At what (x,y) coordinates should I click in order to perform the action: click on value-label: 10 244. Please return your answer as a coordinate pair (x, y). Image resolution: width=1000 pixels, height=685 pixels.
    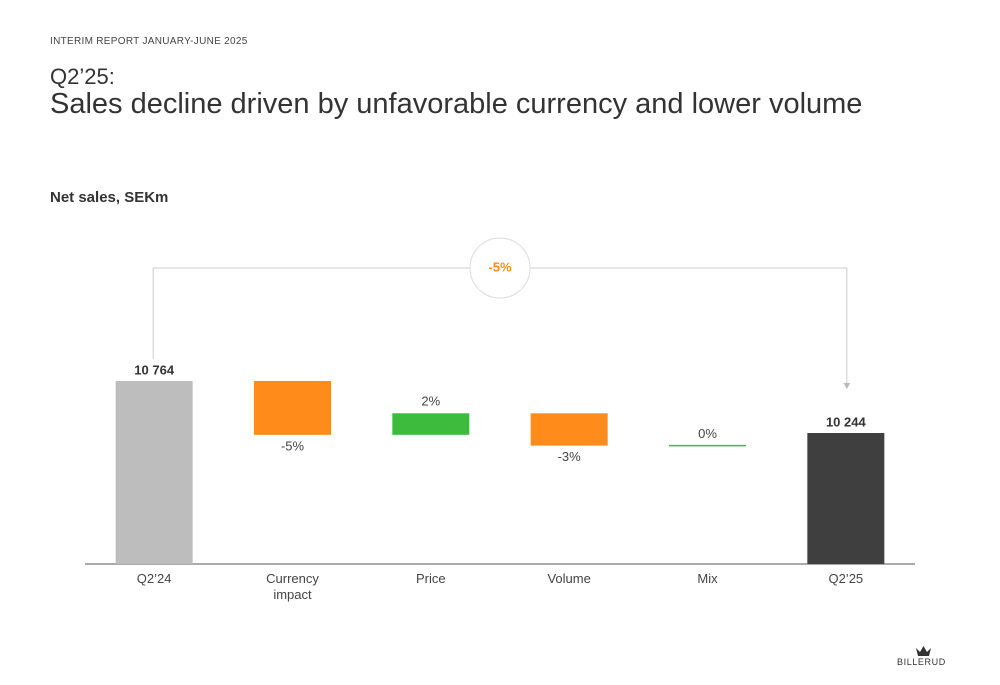
    Looking at the image, I should click on (846, 421).